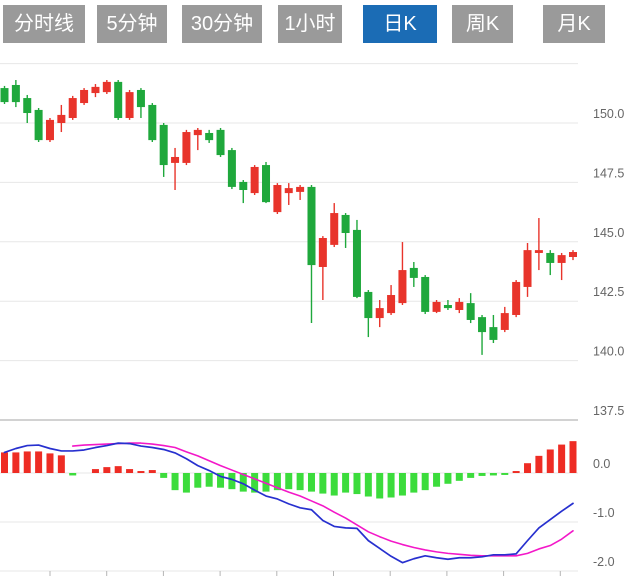 This screenshot has height=576, width=637. I want to click on tab-daily-k: 日K, so click(400, 24).